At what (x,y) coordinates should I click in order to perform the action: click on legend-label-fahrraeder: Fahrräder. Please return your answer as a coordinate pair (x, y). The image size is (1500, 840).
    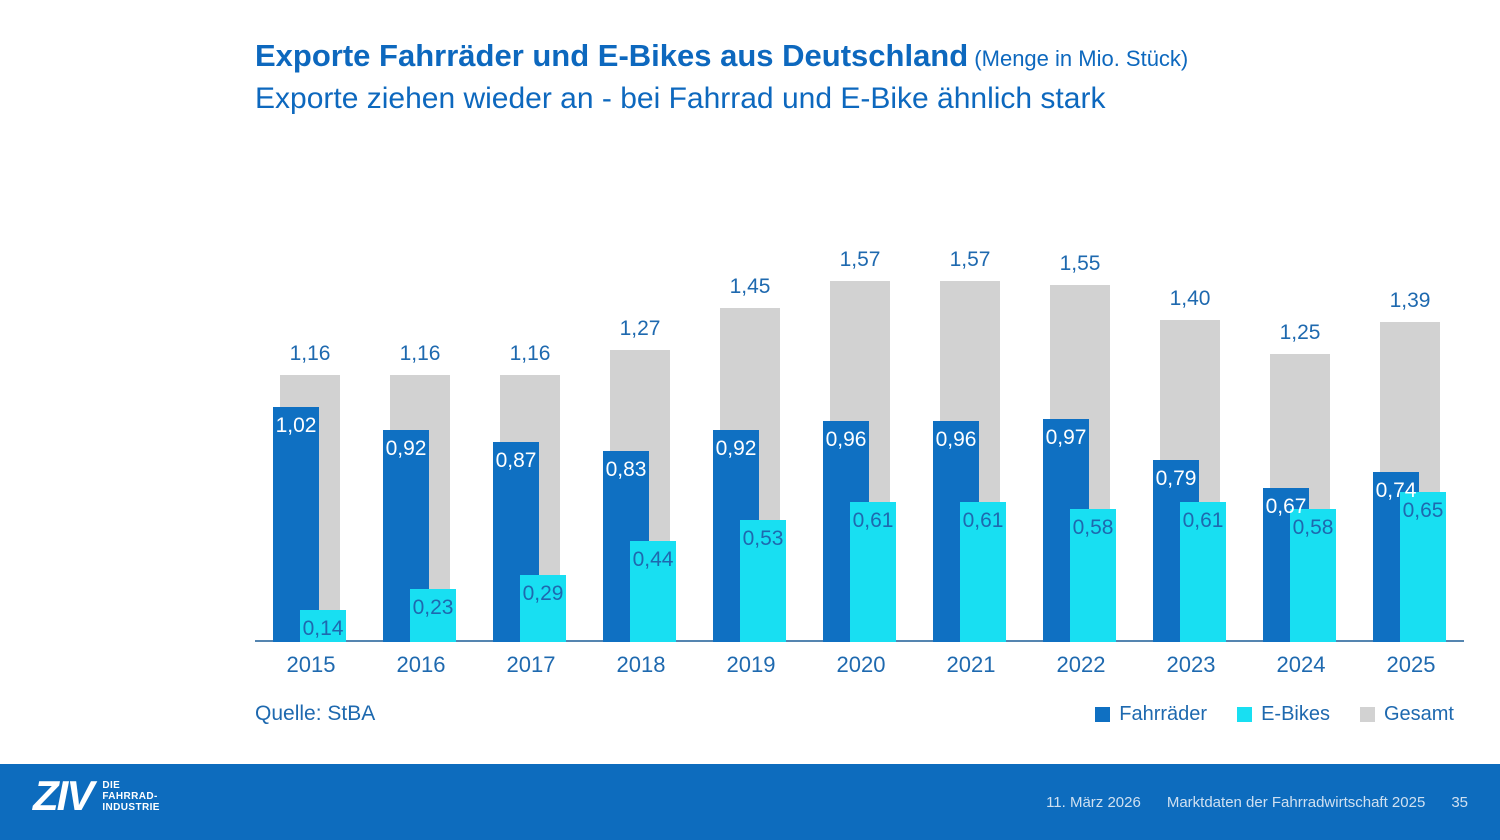
    Looking at the image, I should click on (1163, 714).